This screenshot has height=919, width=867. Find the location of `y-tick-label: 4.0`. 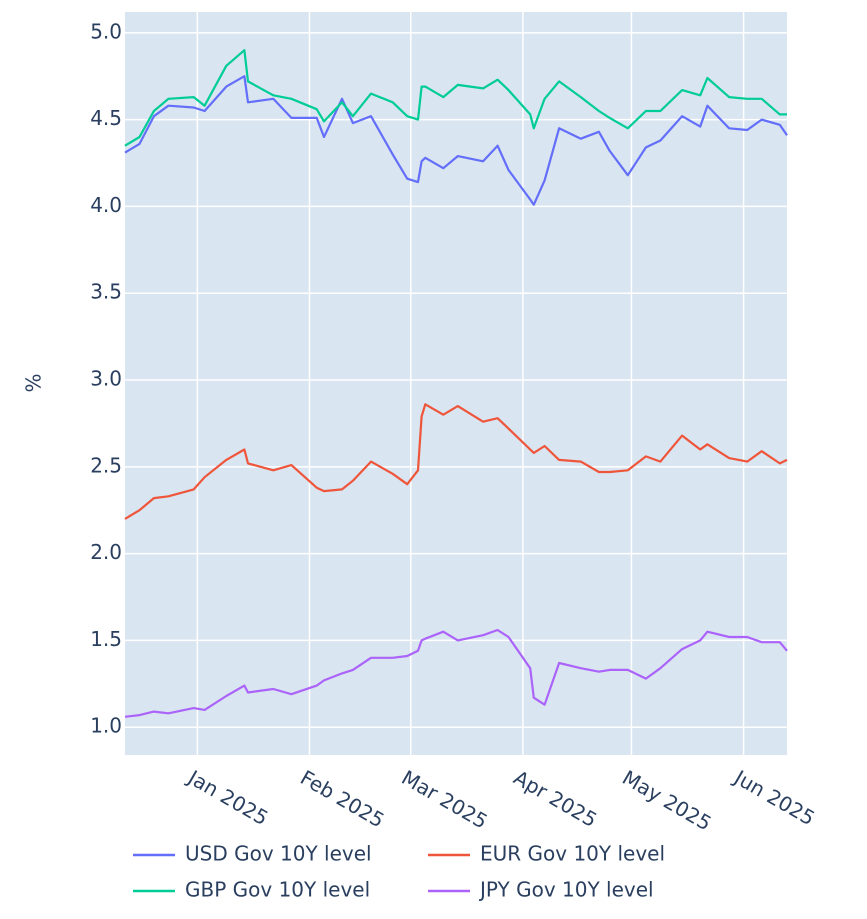

y-tick-label: 4.0 is located at coordinates (106, 205).